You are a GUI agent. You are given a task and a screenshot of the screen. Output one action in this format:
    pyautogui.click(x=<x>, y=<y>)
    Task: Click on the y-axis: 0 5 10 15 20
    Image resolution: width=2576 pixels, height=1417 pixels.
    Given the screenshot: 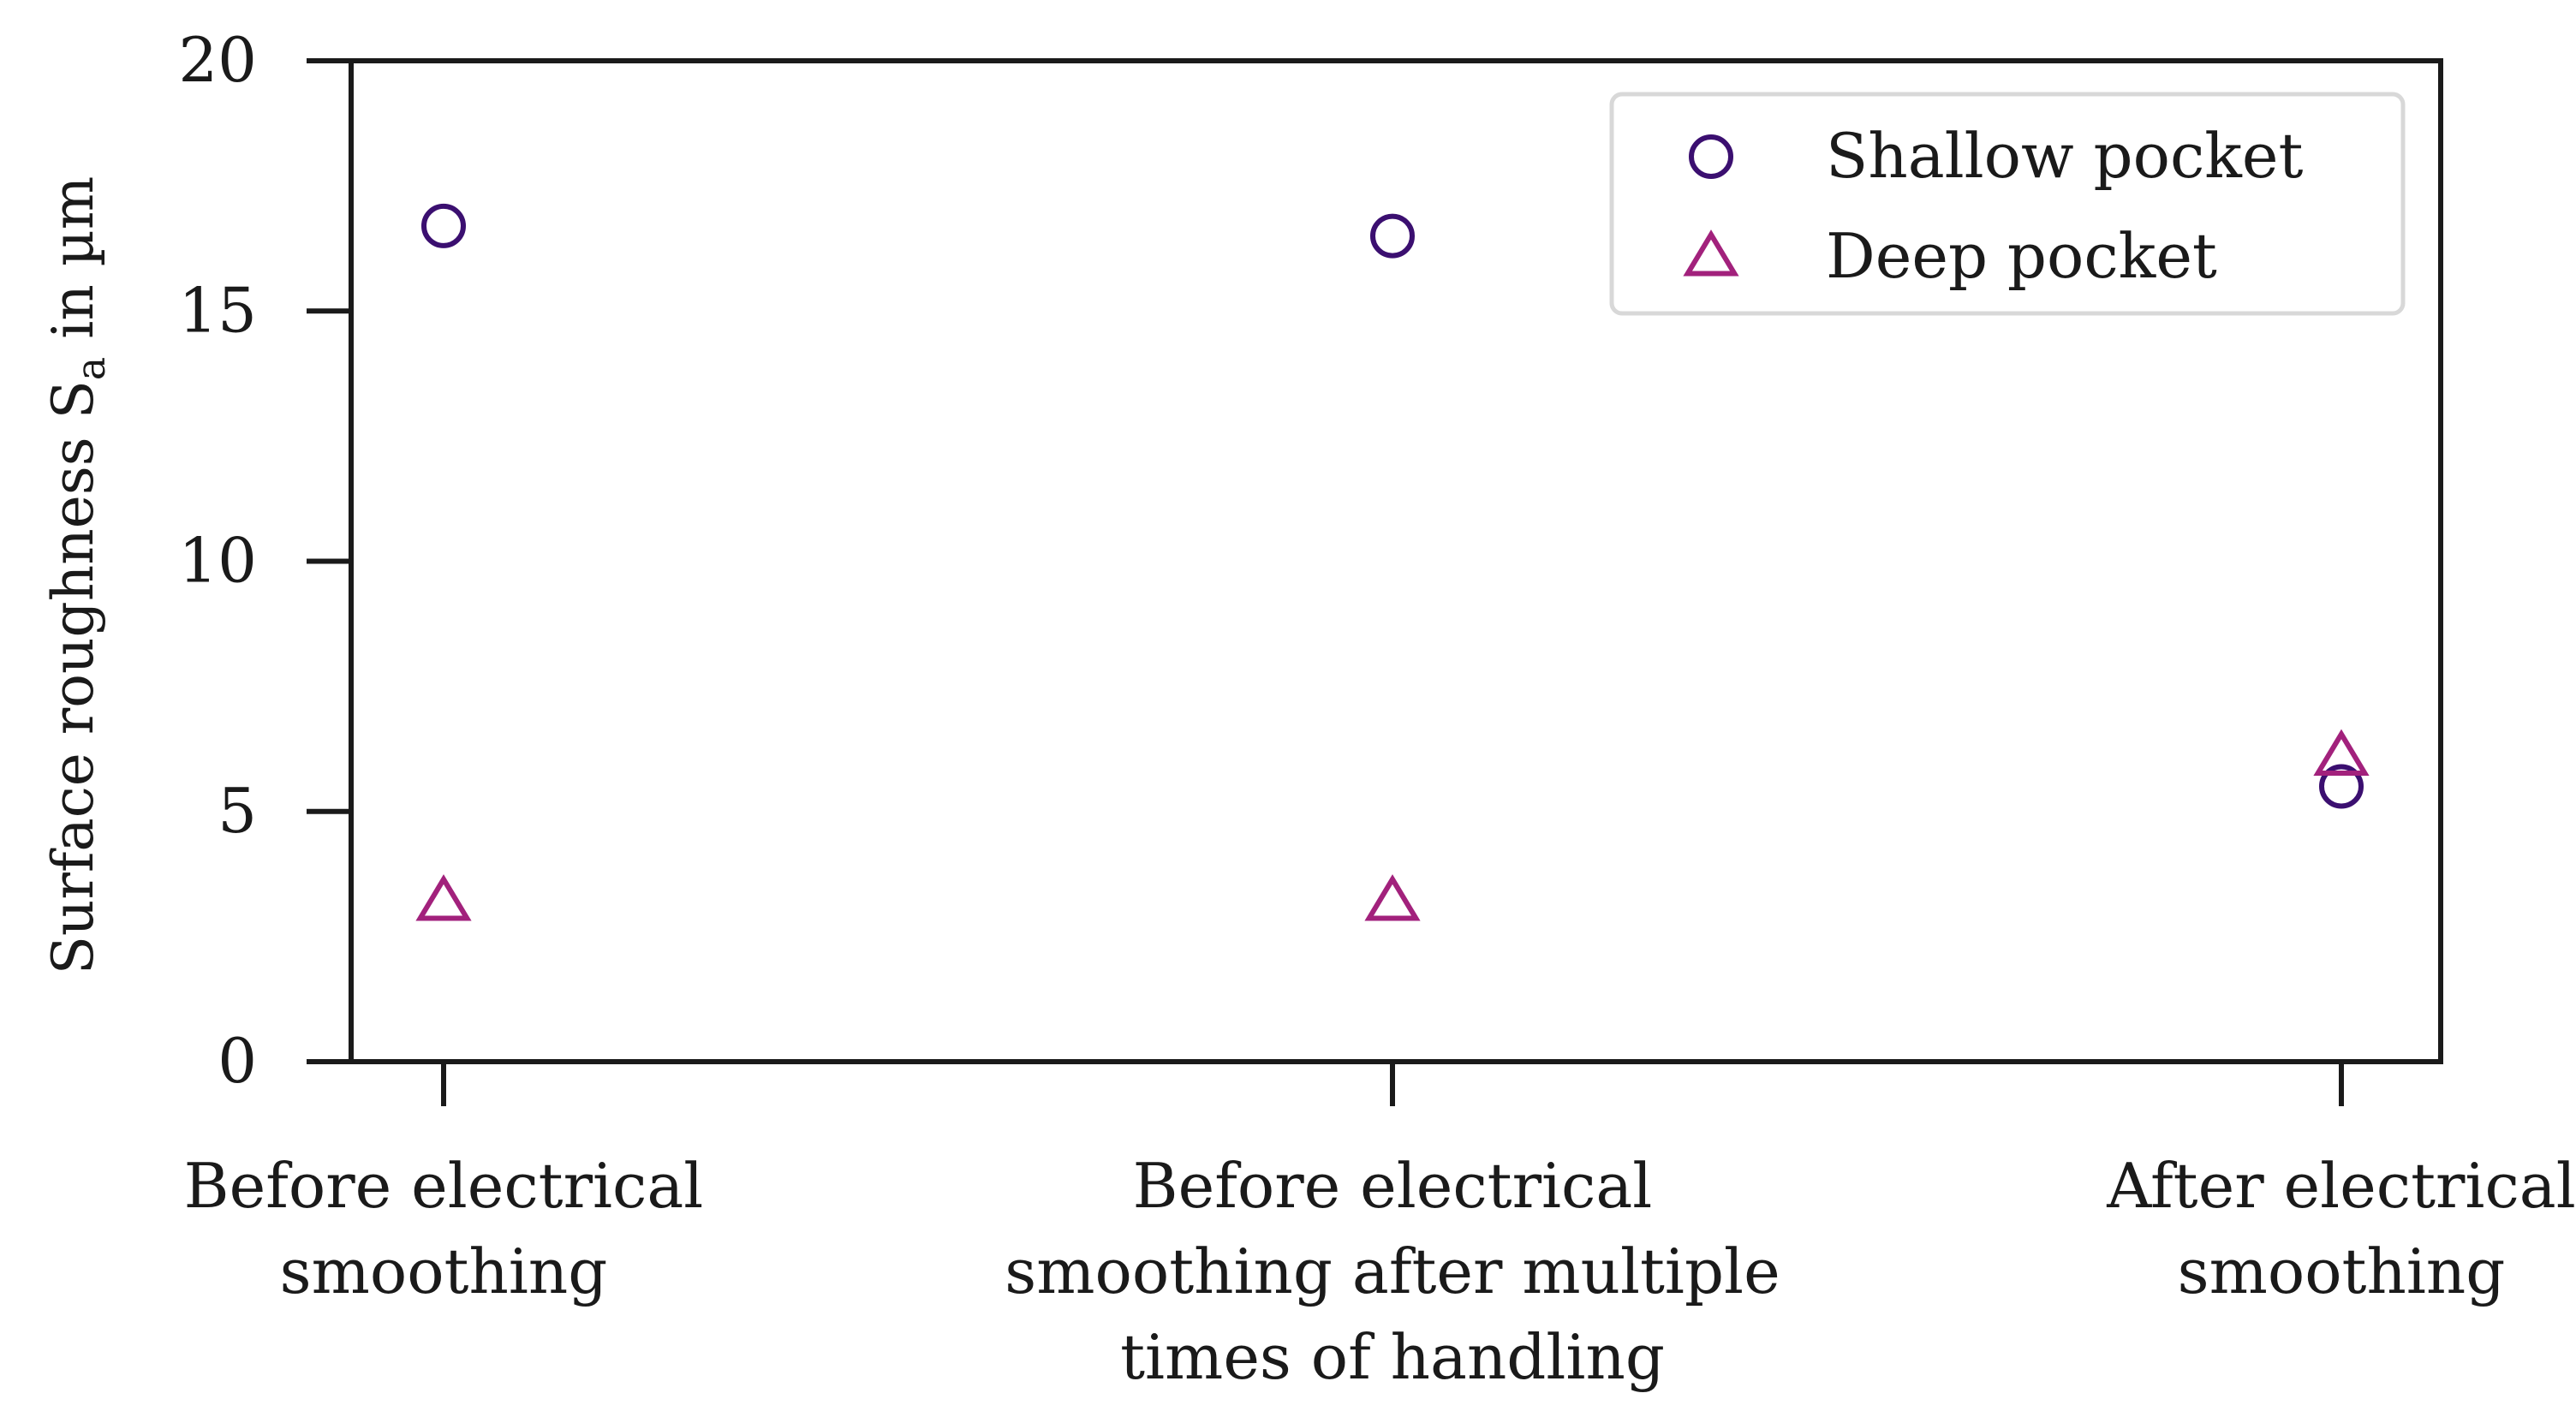 What is the action you would take?
    pyautogui.click(x=264, y=560)
    